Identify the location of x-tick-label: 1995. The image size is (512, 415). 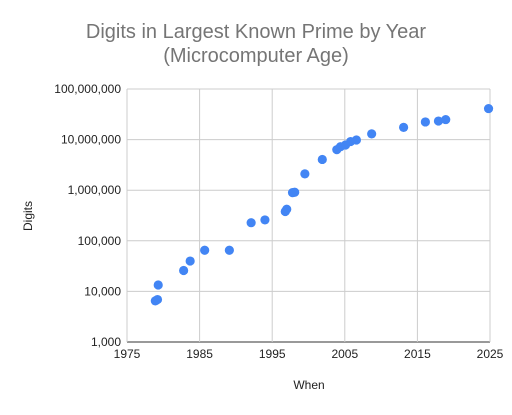
(272, 354).